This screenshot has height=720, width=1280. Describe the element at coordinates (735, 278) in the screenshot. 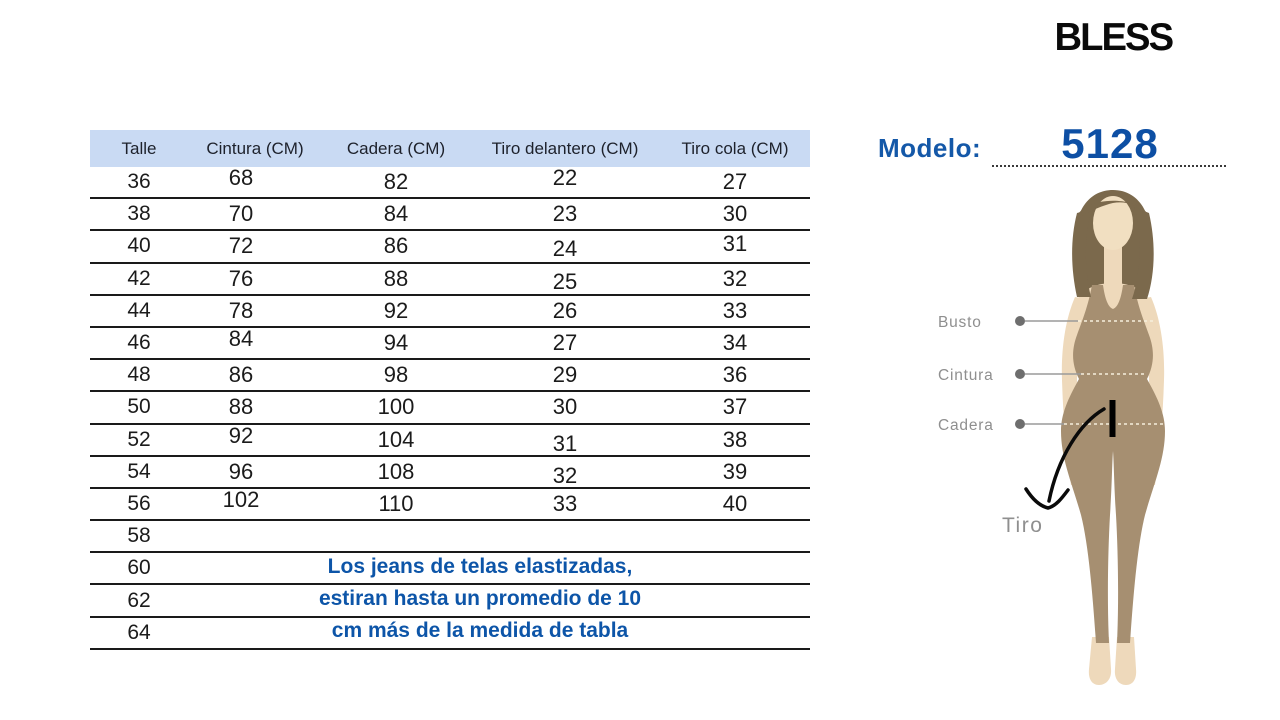

I see `table-cell-tiro_cola: 32` at that location.